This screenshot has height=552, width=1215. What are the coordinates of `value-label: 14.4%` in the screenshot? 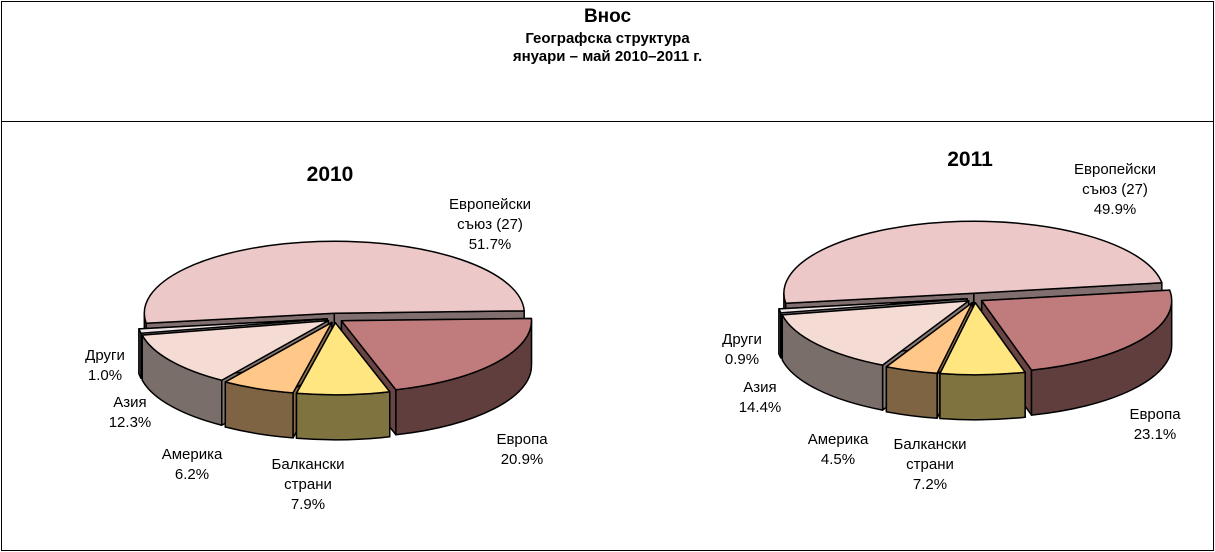 It's located at (760, 407).